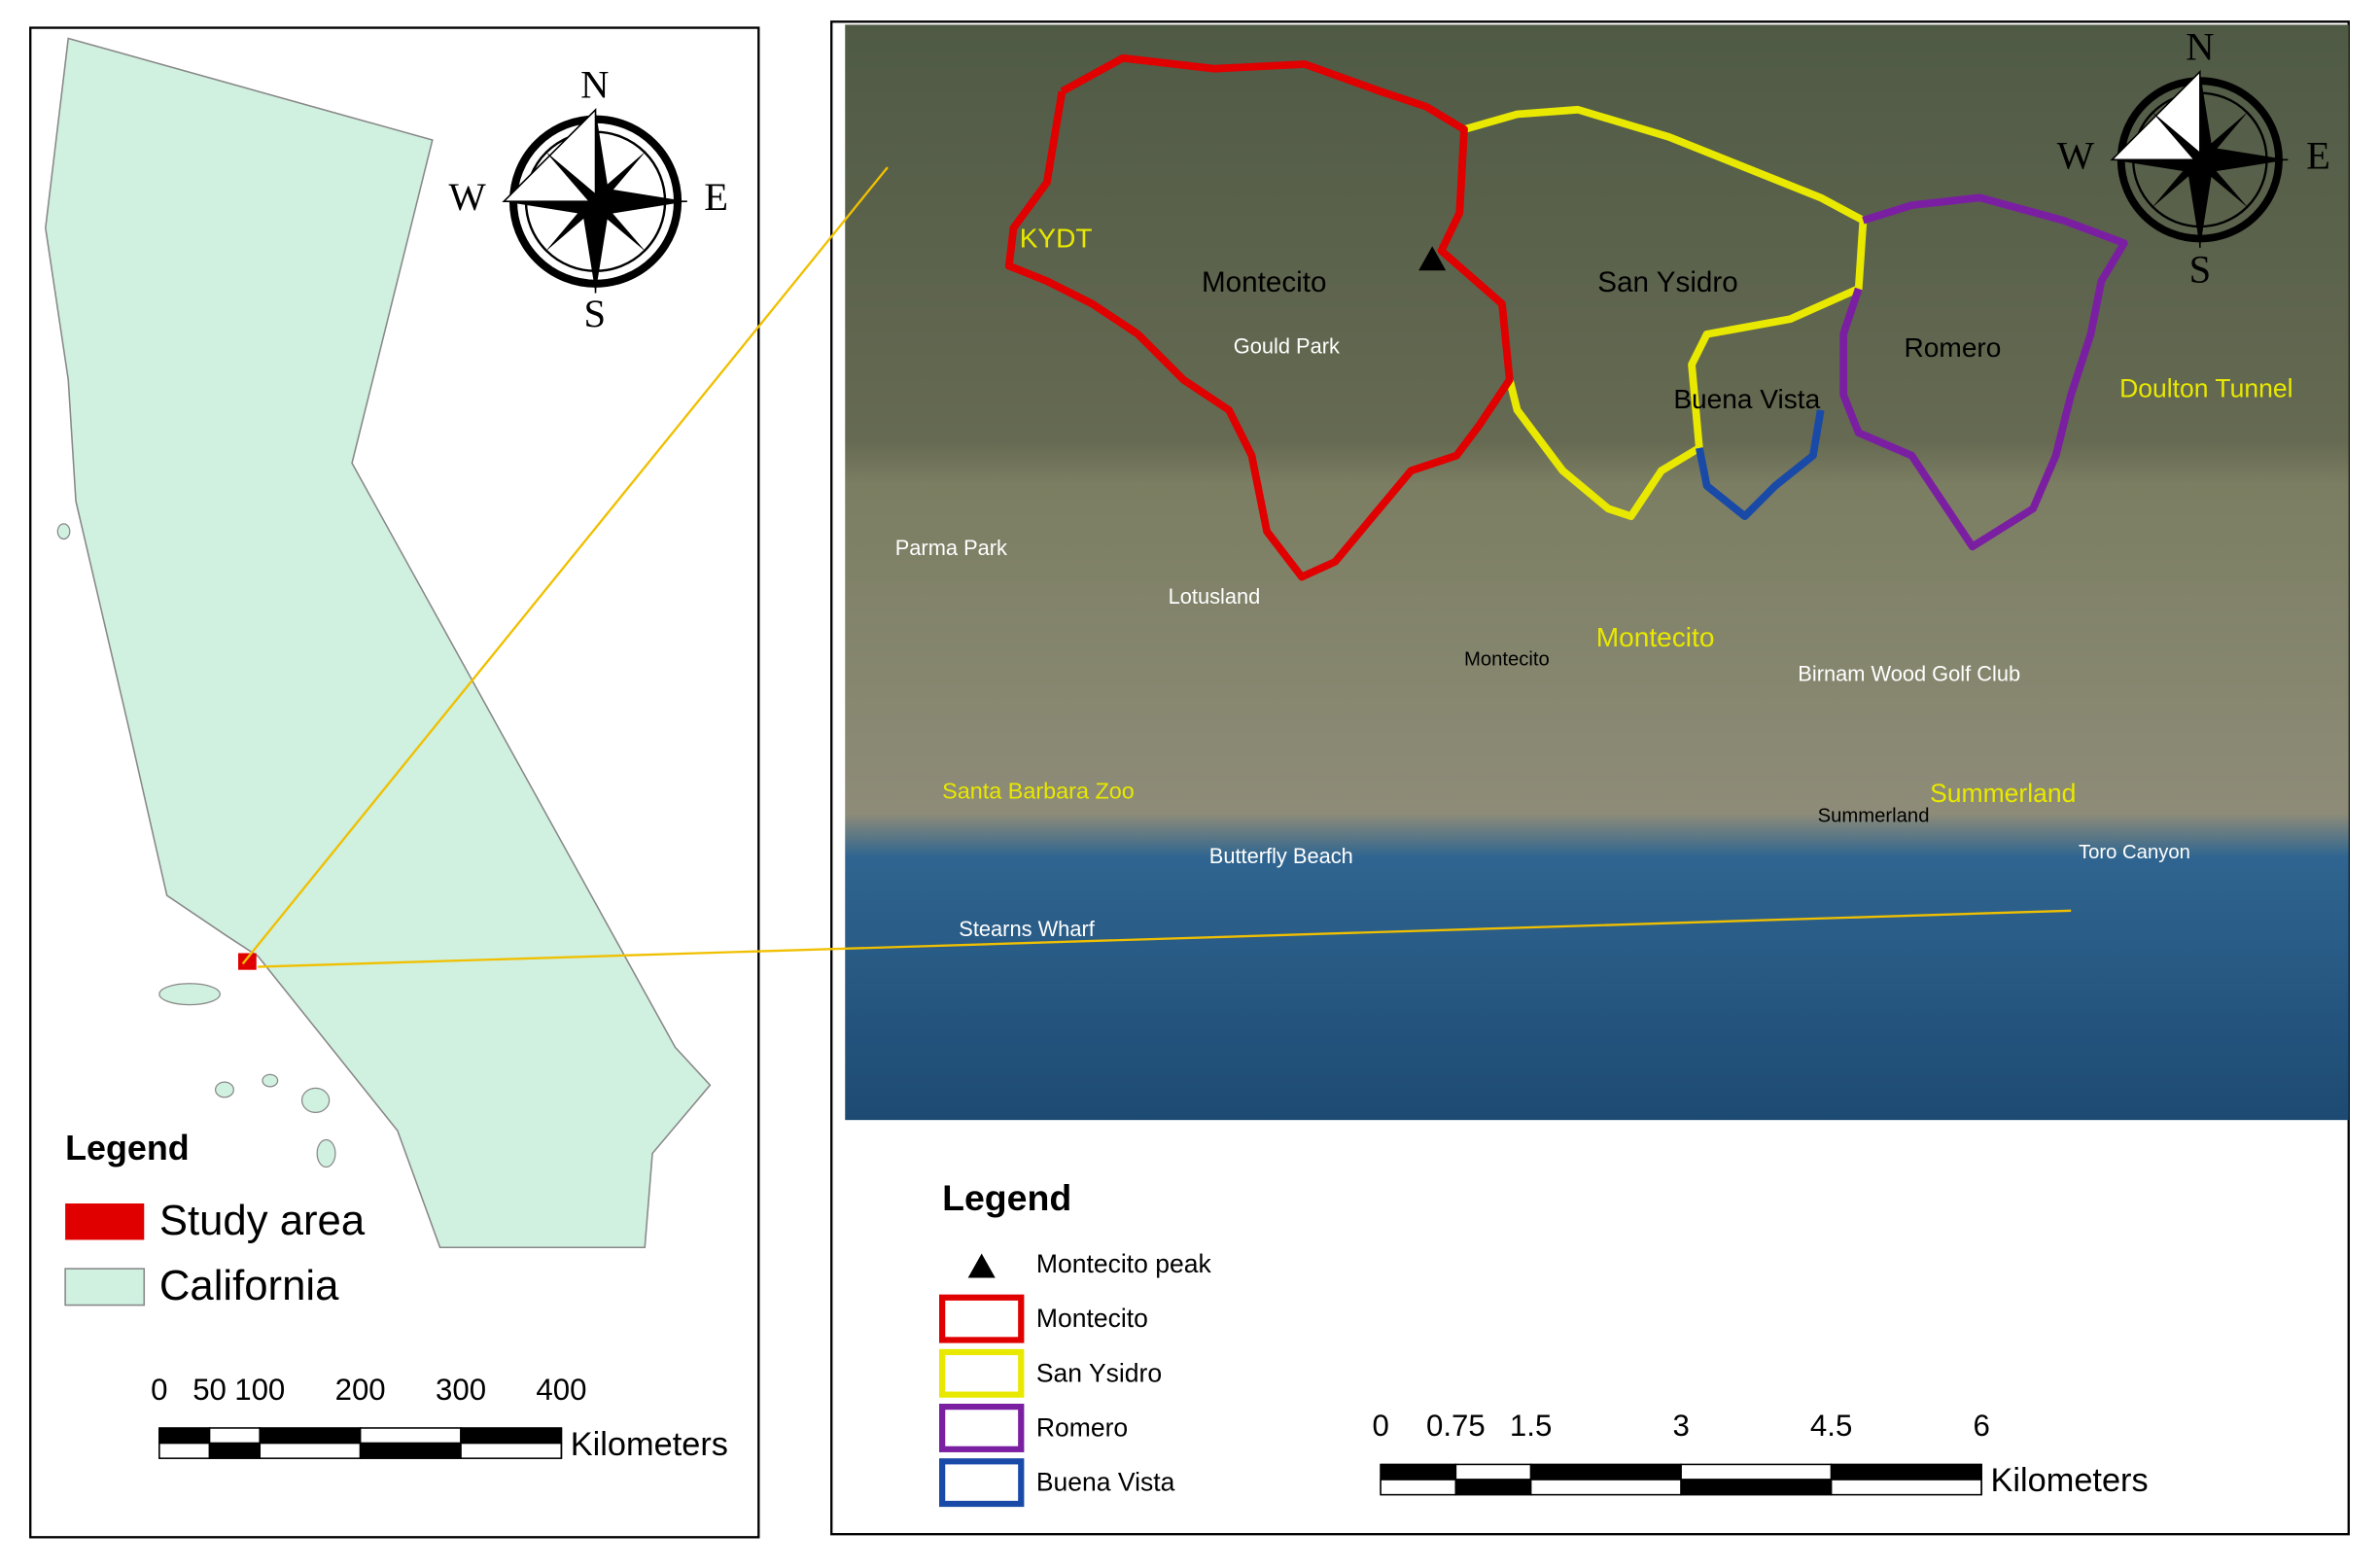 The image size is (2379, 1568). Describe the element at coordinates (461, 1390) in the screenshot. I see `scale-label: 300` at that location.